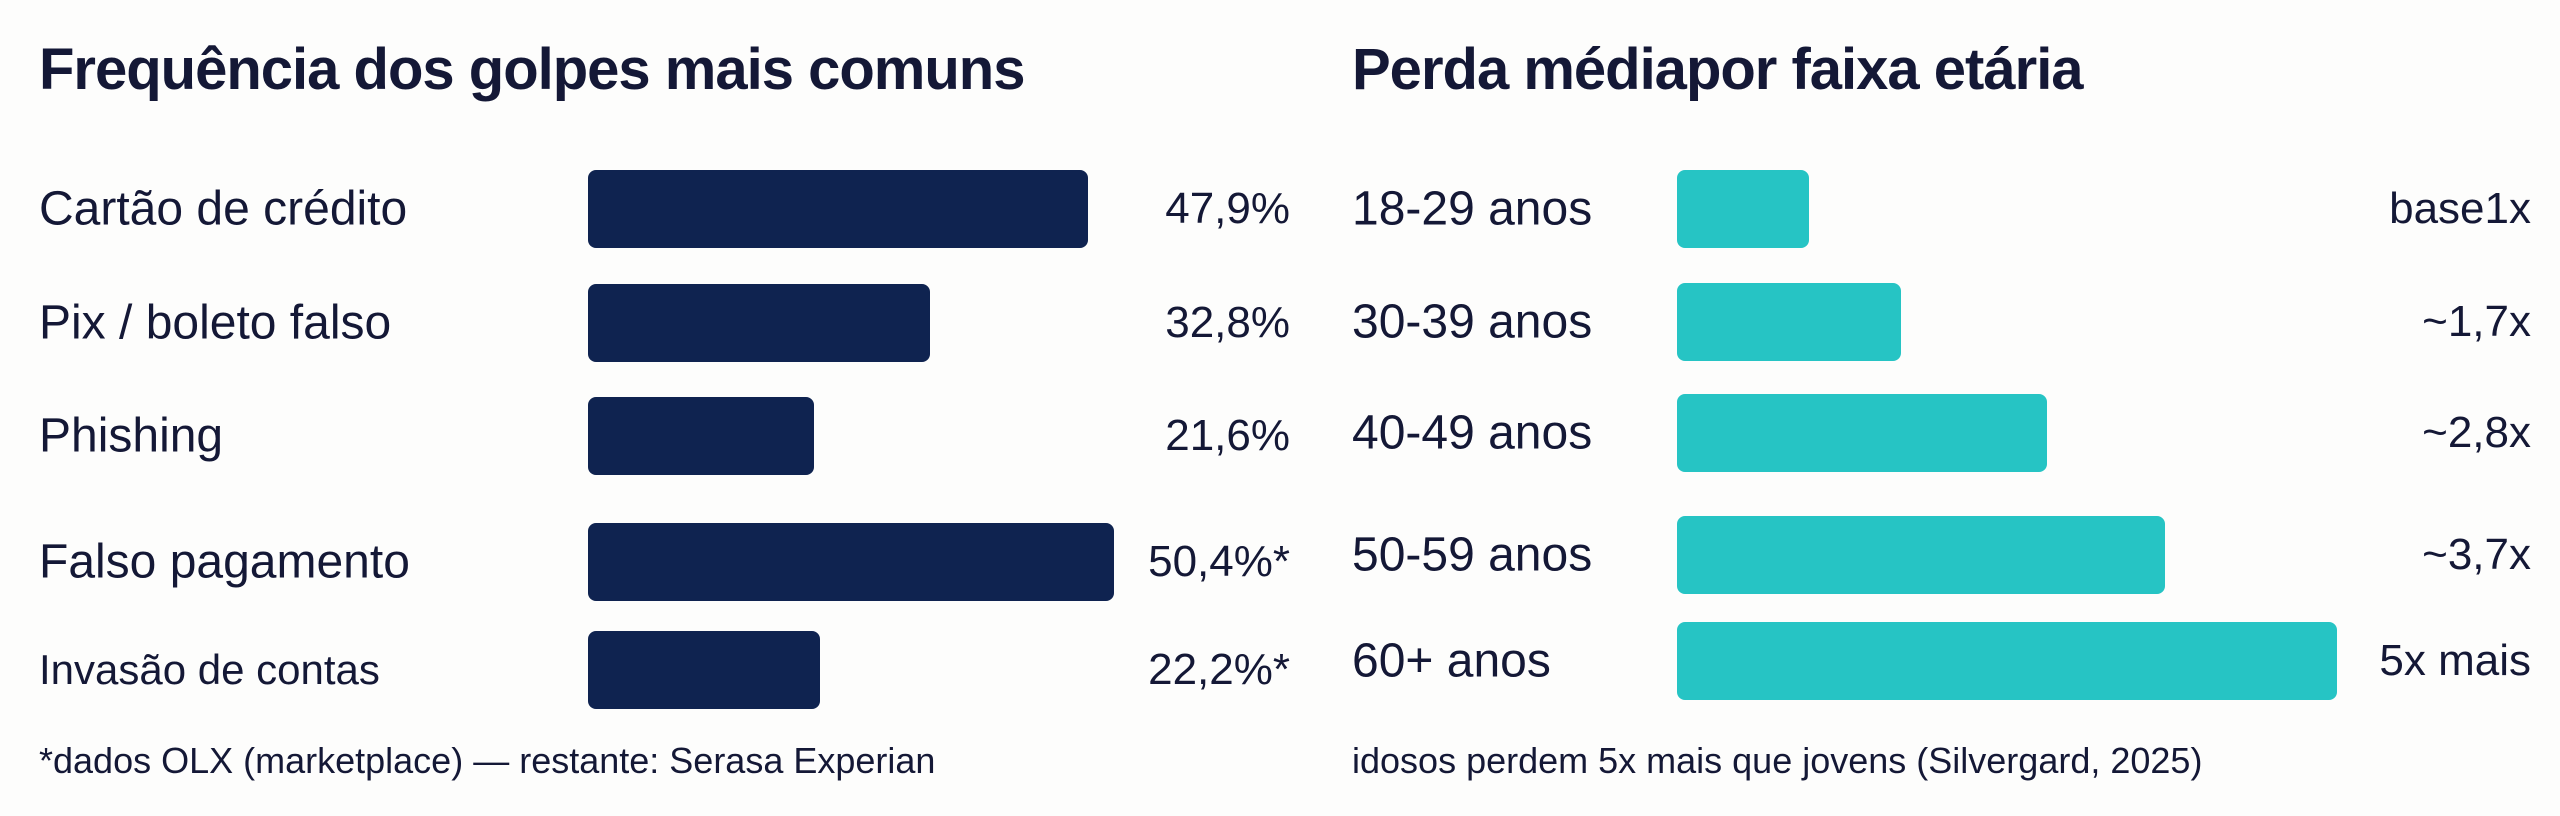 The height and width of the screenshot is (816, 2560). What do you see at coordinates (223, 209) in the screenshot?
I see `category-label: Cartão de crédito` at bounding box center [223, 209].